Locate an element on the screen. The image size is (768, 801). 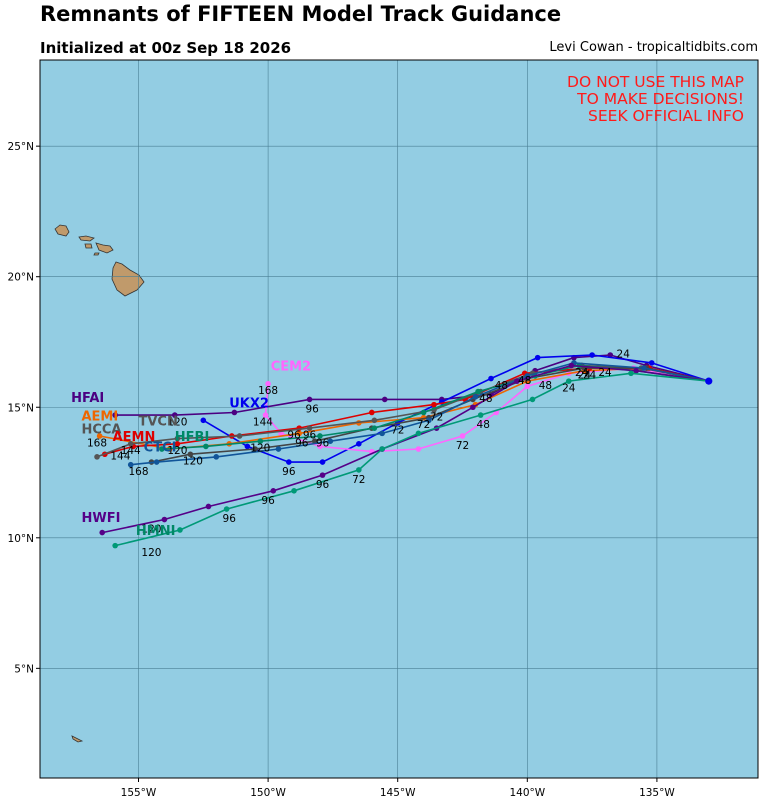
init-time: Initialized at 00z Sep 18 2026 is located at coordinates (166, 48).